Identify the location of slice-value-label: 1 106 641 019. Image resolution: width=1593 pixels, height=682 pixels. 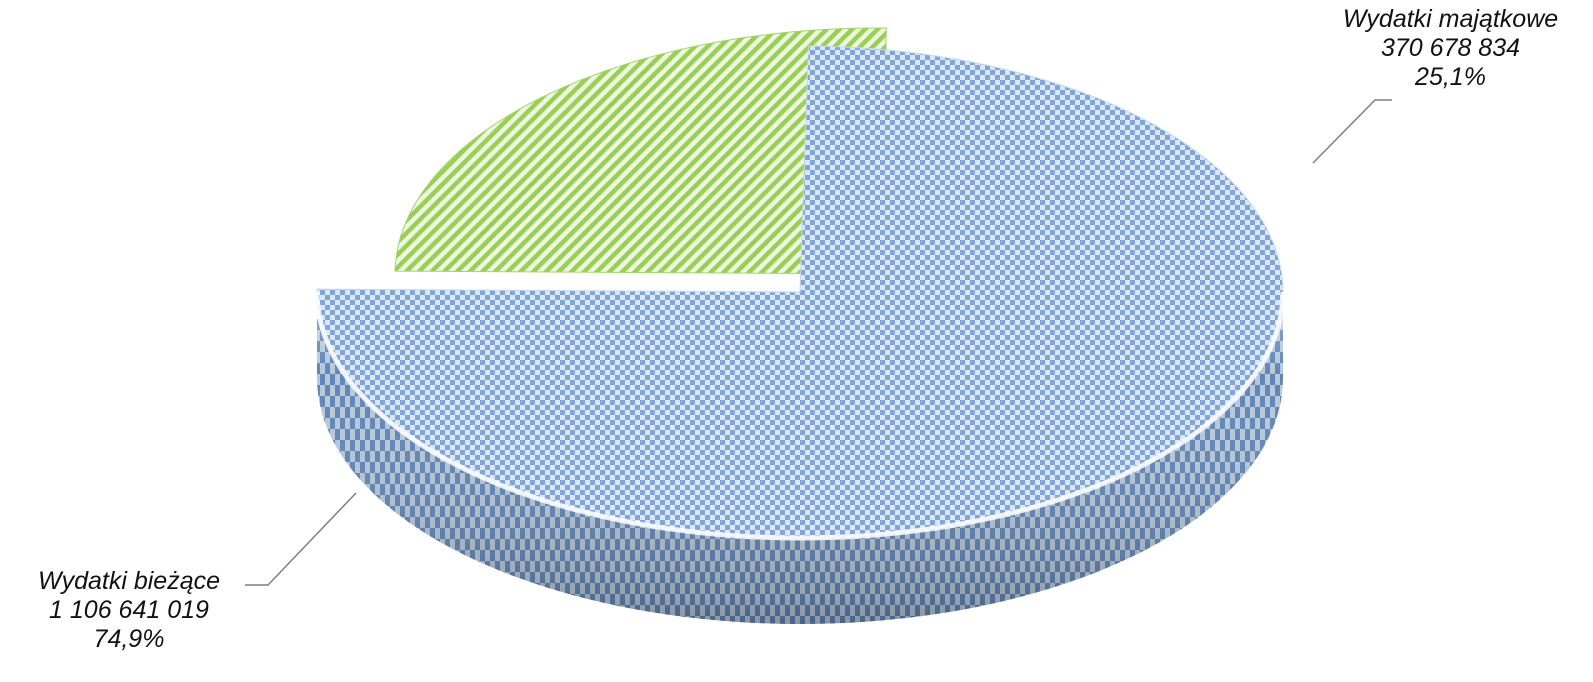
(129, 610).